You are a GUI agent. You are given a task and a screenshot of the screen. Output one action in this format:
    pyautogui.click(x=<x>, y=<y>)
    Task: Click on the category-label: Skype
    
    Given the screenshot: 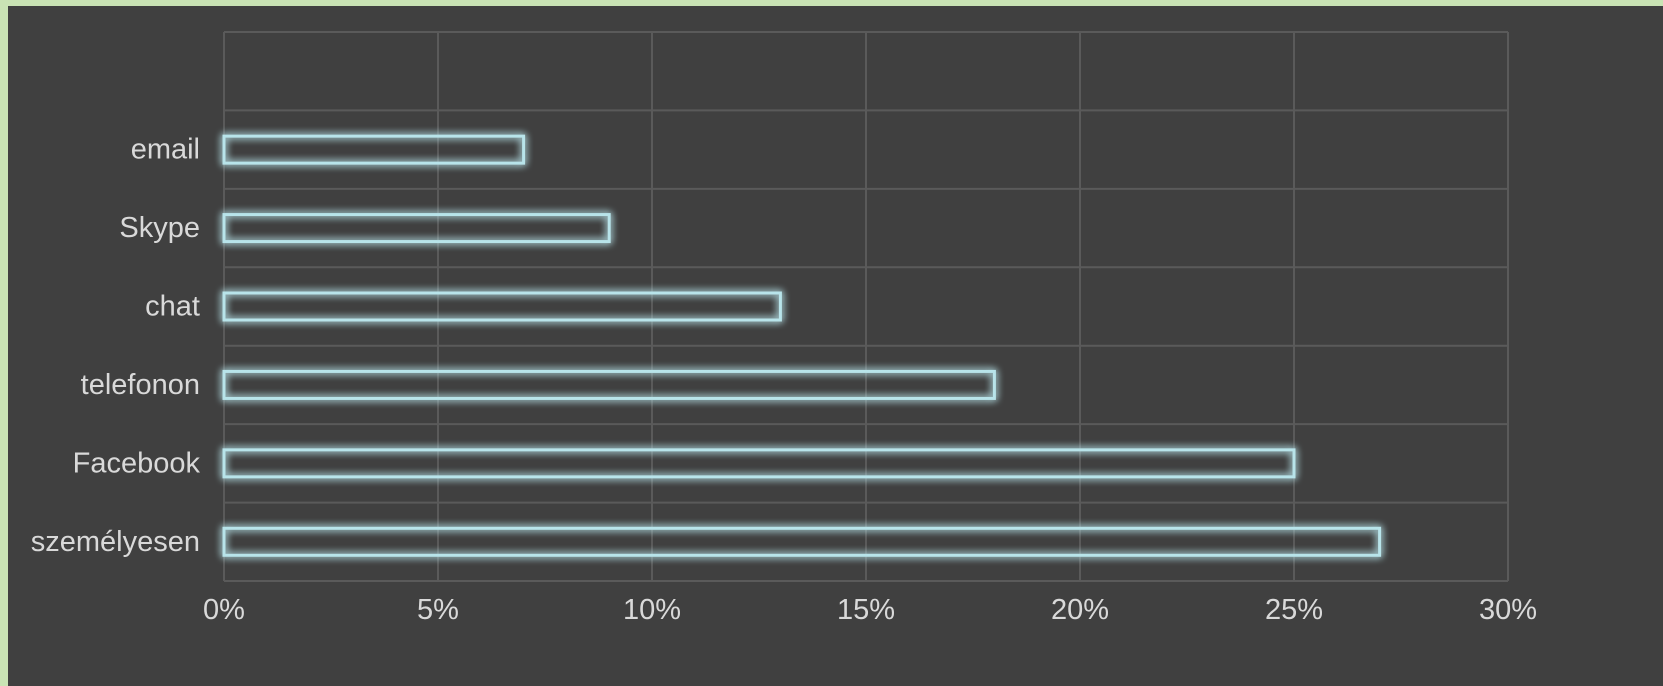 What is the action you would take?
    pyautogui.click(x=159, y=228)
    